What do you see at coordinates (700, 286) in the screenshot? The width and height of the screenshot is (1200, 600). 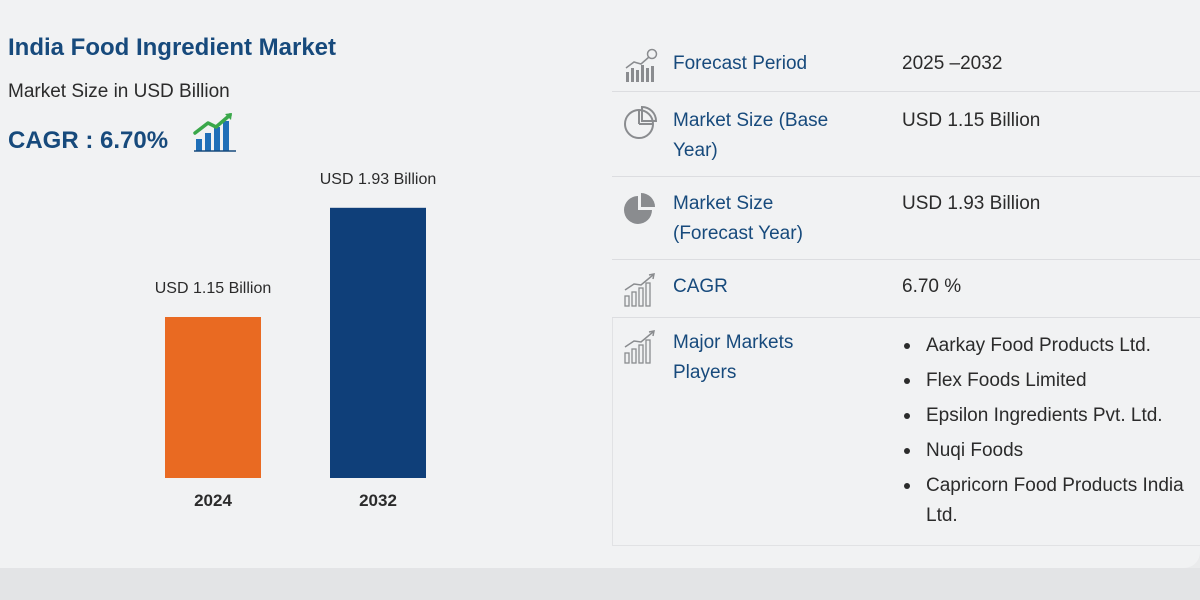 I see `cagr-label: CAGR` at bounding box center [700, 286].